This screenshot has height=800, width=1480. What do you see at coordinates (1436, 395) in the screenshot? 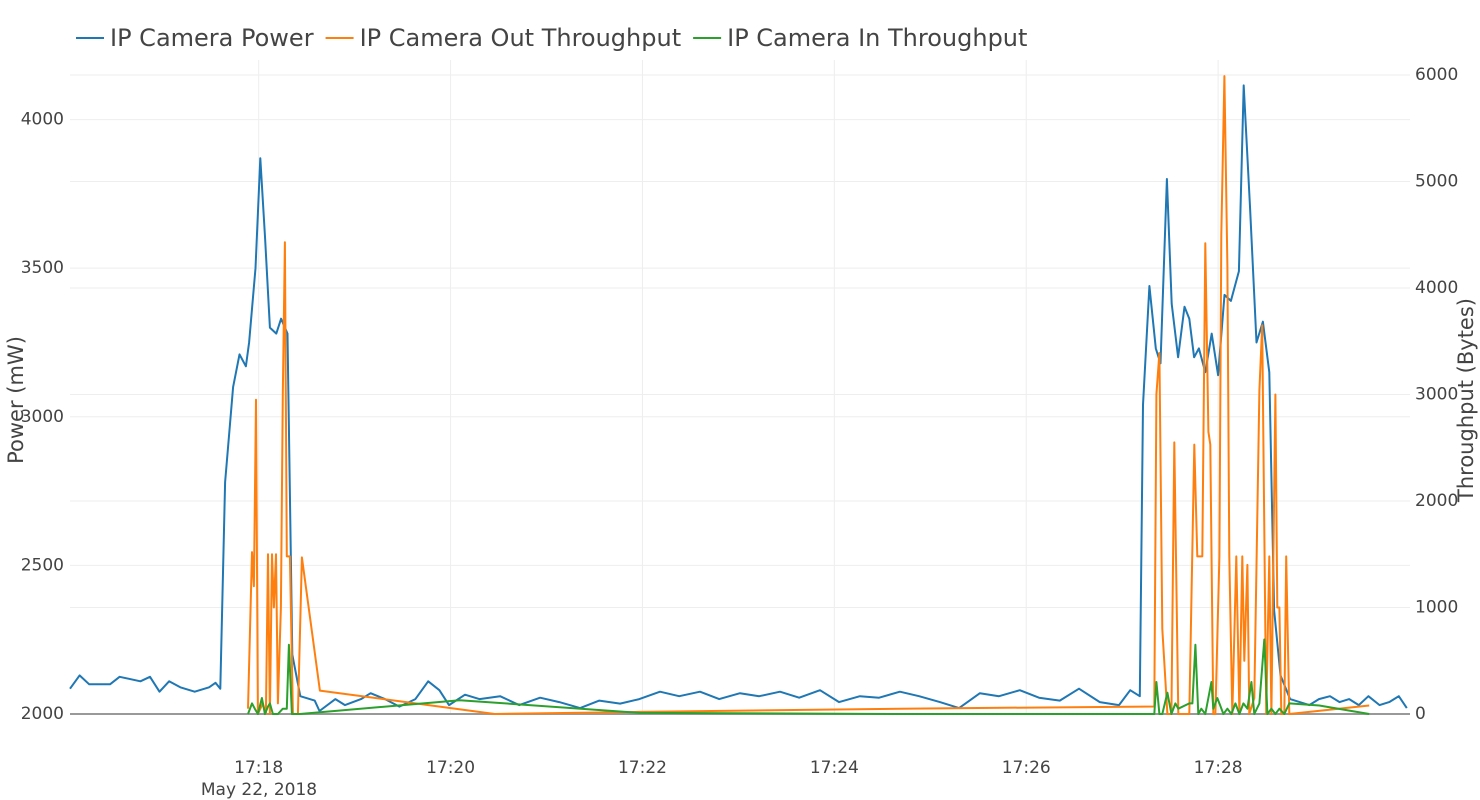
I see `y2-tick-label: 3000` at bounding box center [1436, 395].